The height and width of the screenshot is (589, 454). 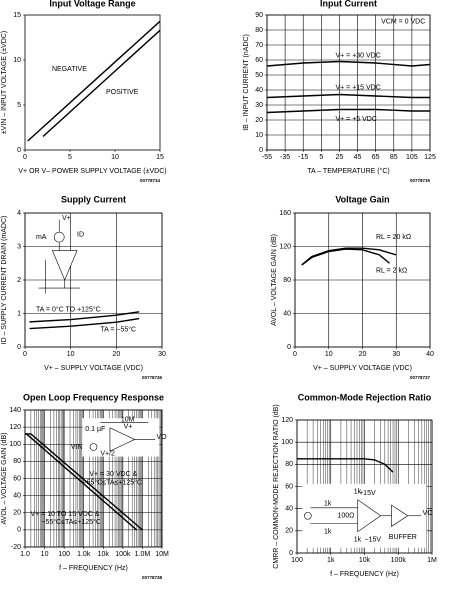 What do you see at coordinates (113, 474) in the screenshot?
I see `annotation: V+ = 30 VDC &` at bounding box center [113, 474].